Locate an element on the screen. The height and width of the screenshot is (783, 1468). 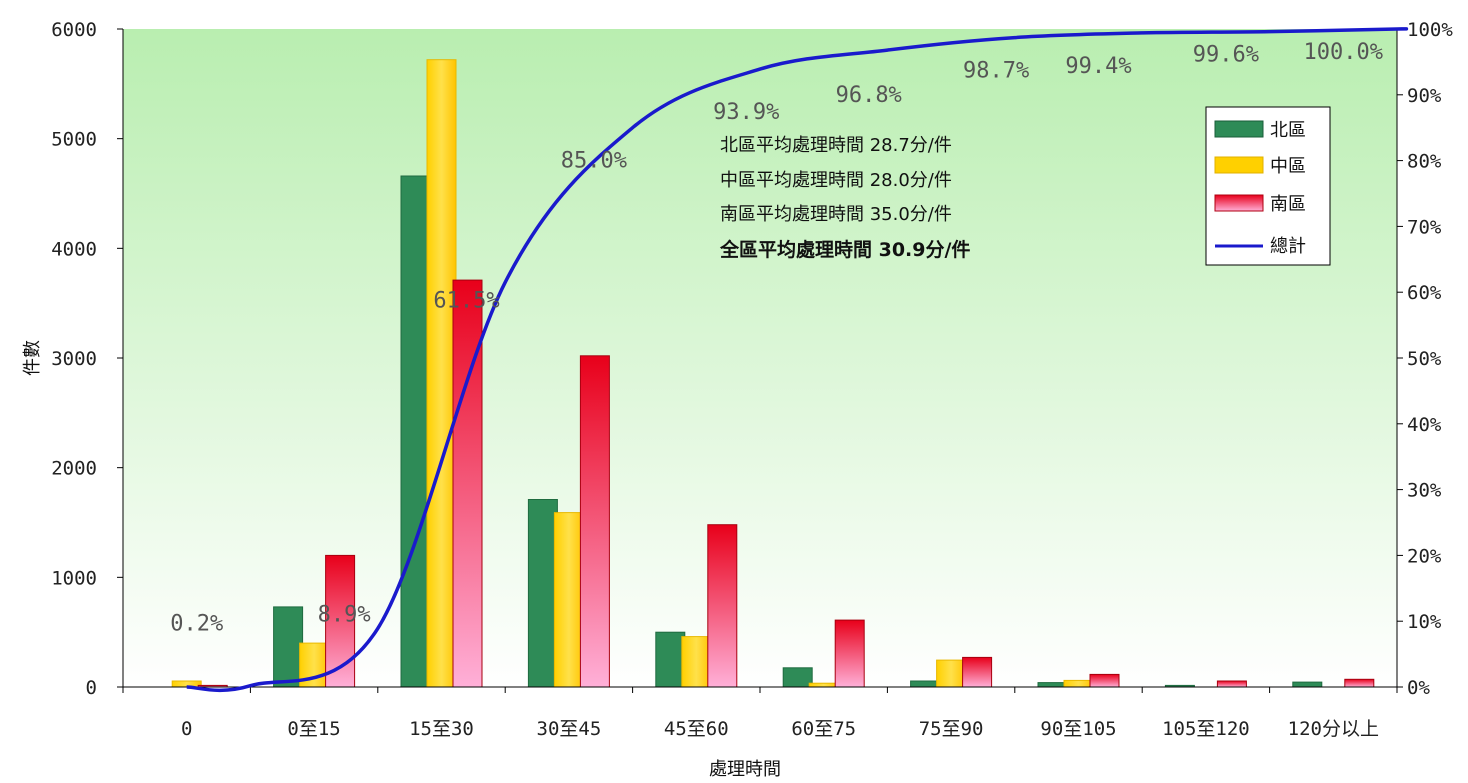
x-tick-label: 15至30 is located at coordinates (441, 729).